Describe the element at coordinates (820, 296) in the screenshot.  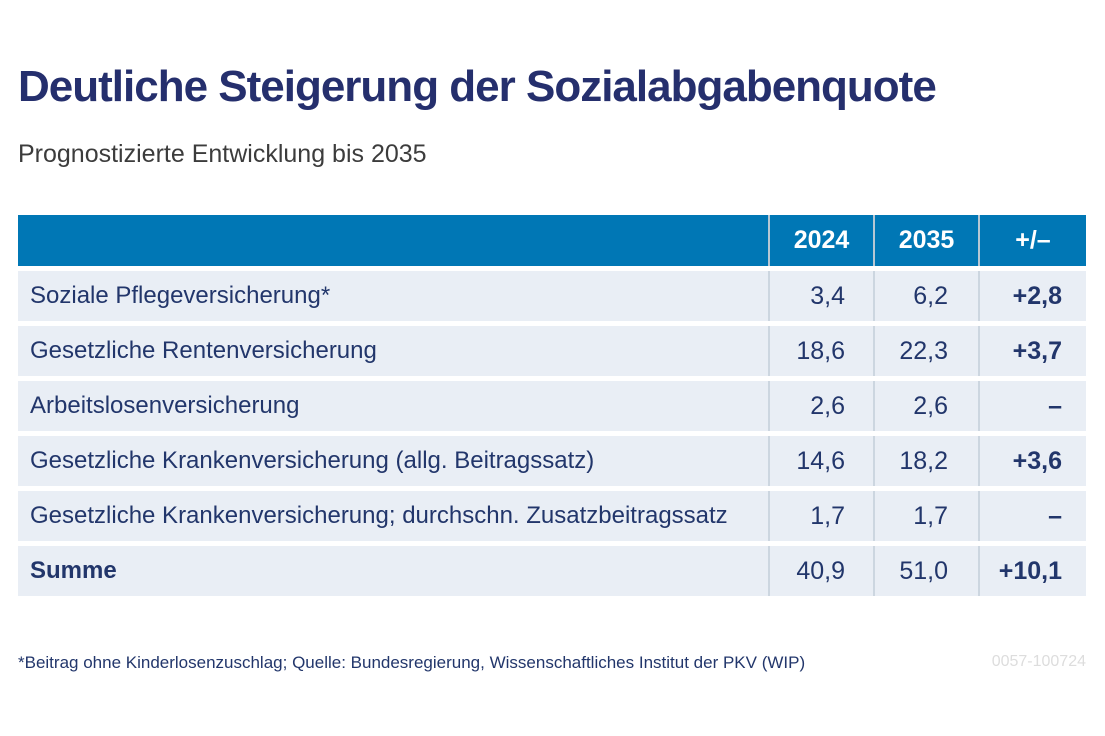
I see `value-2024: 3,4` at that location.